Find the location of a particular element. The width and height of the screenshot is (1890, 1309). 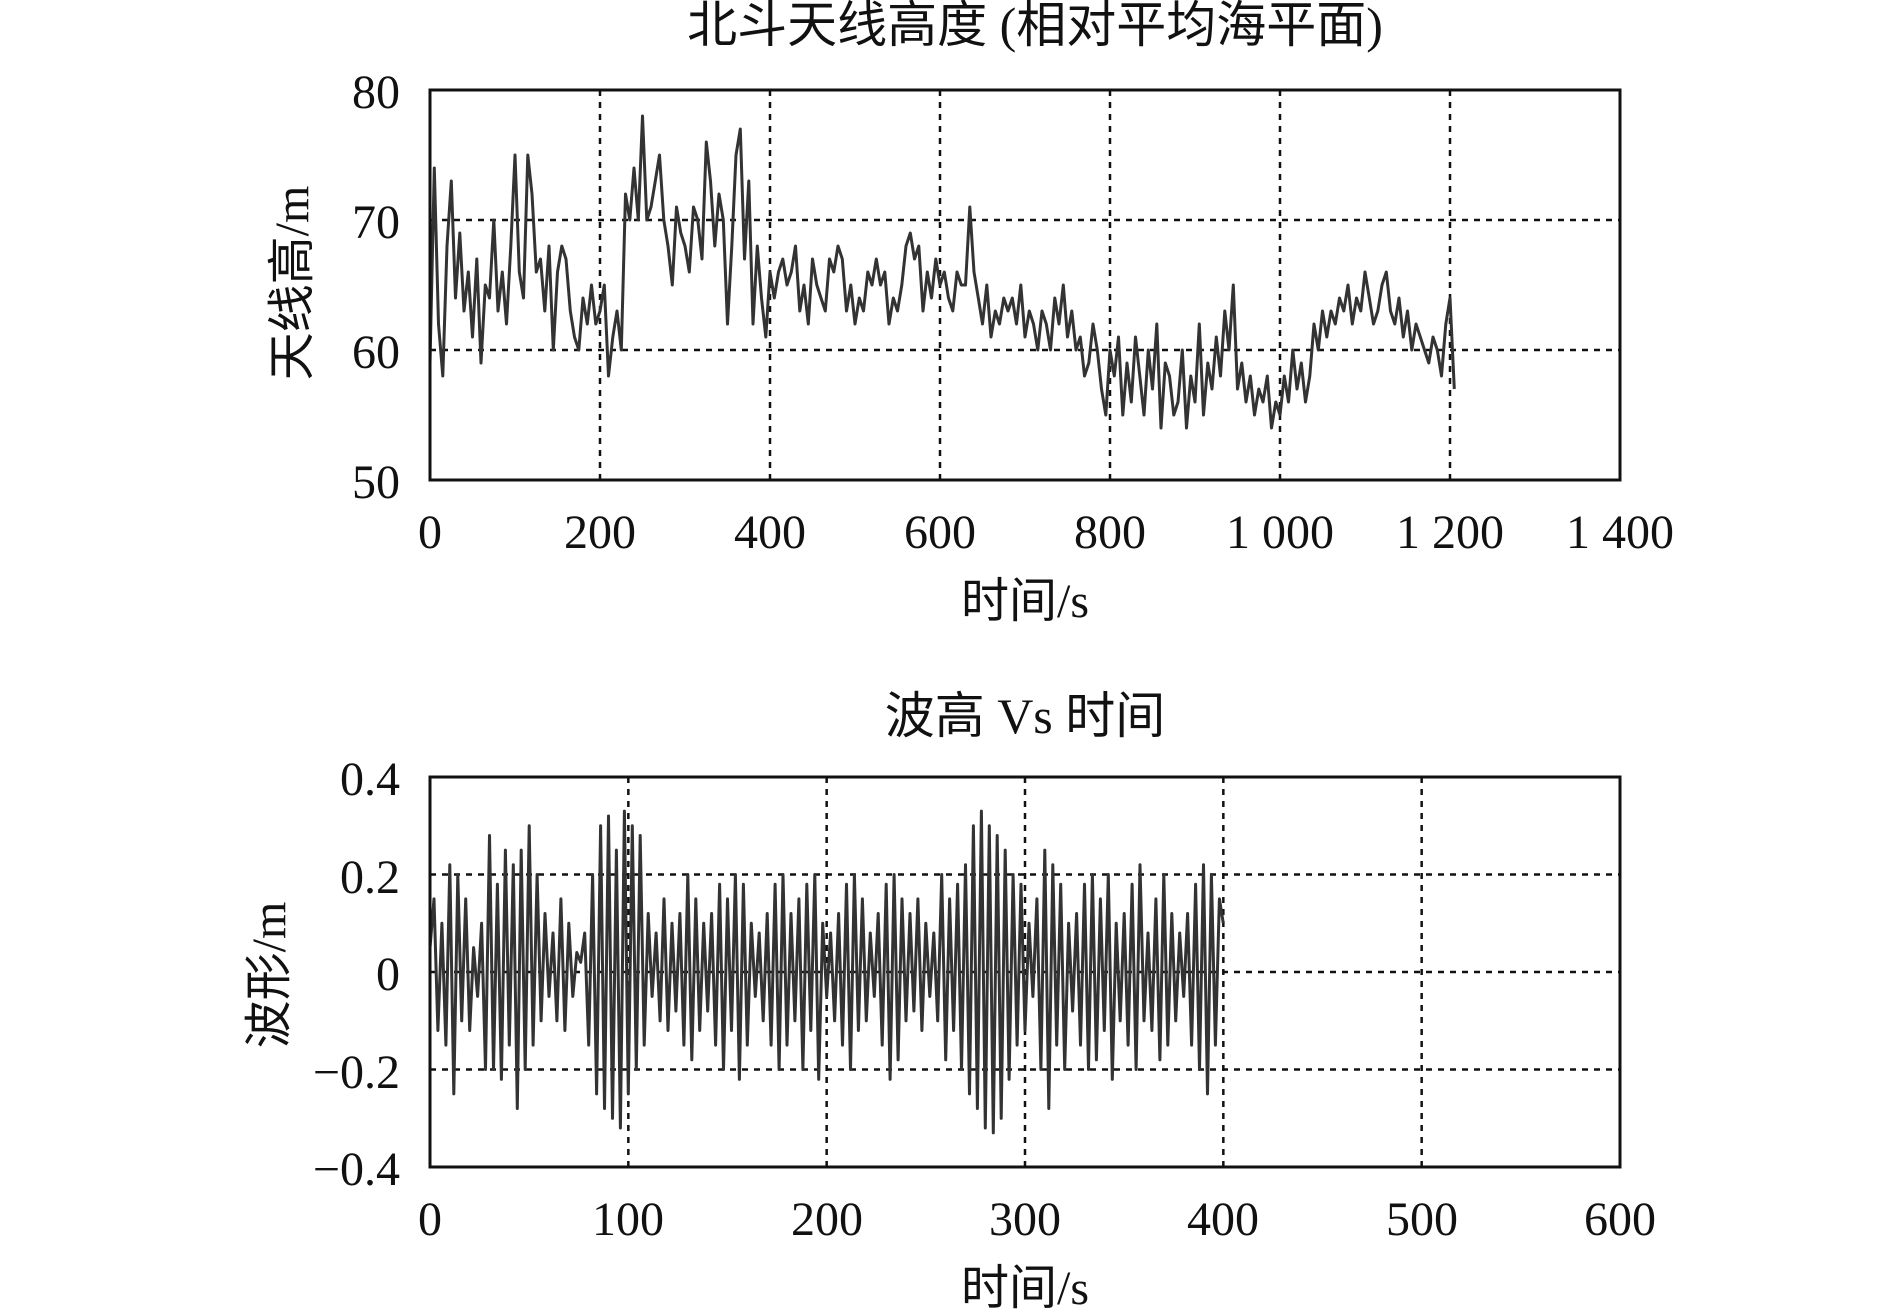

x-tick-labels: 0 100 200 300 400 500 600 is located at coordinates (1037, 1219).